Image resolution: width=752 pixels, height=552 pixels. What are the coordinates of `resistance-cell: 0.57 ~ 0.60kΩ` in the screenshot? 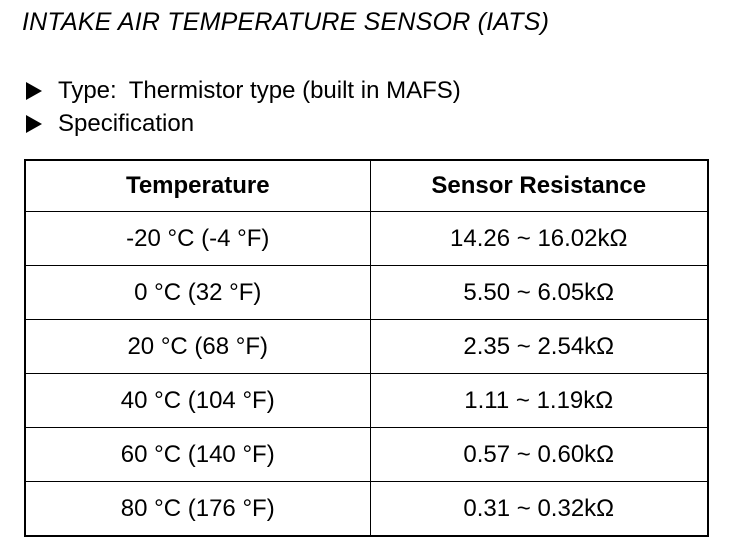 It's located at (539, 454).